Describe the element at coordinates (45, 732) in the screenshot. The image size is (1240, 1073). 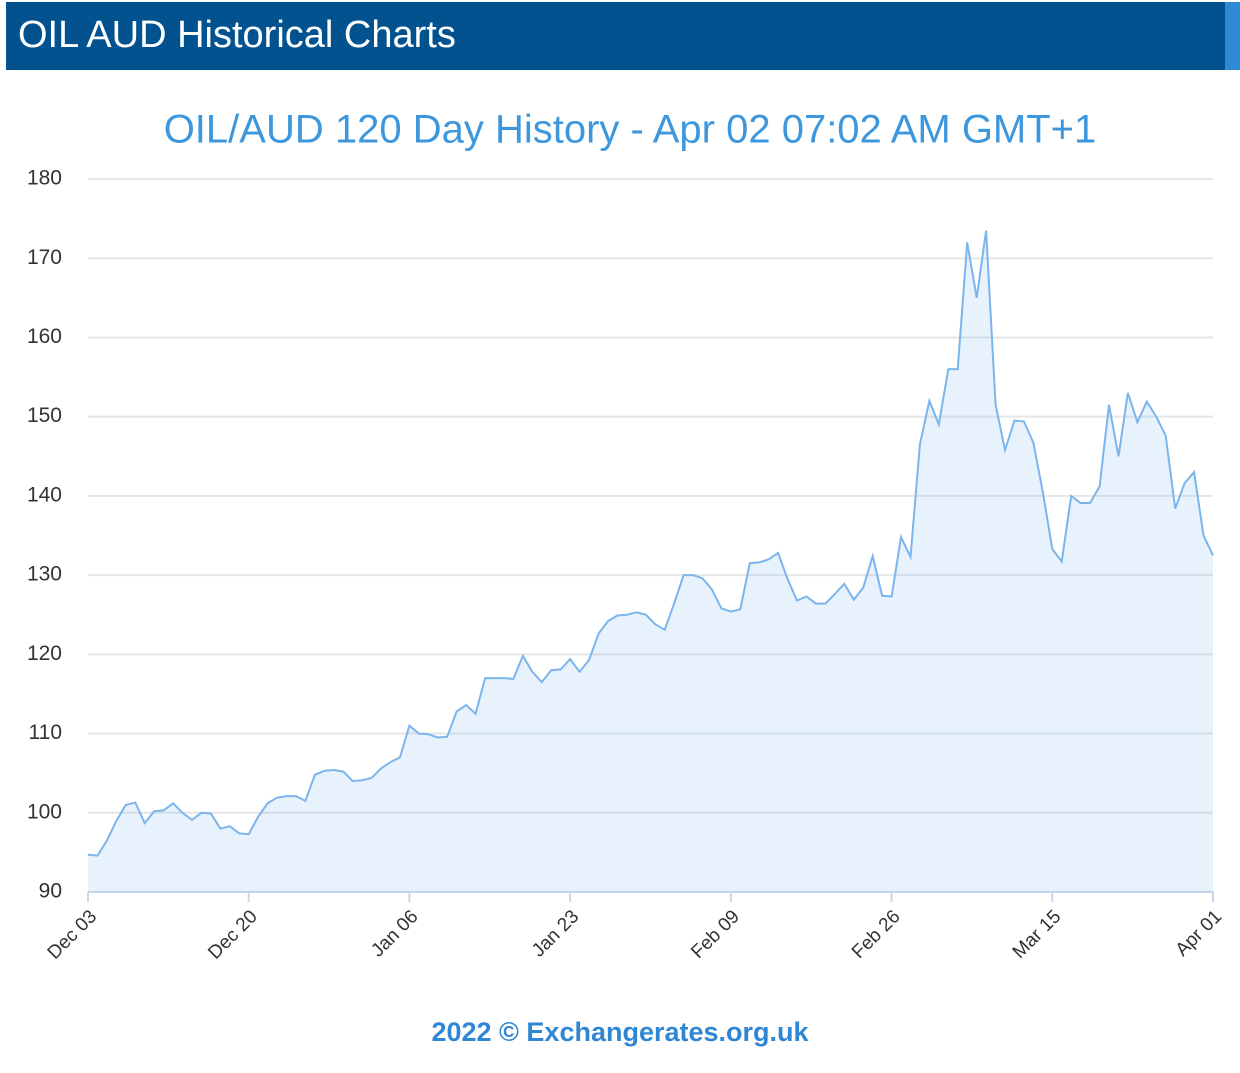
I see `y-tick-label: 110` at that location.